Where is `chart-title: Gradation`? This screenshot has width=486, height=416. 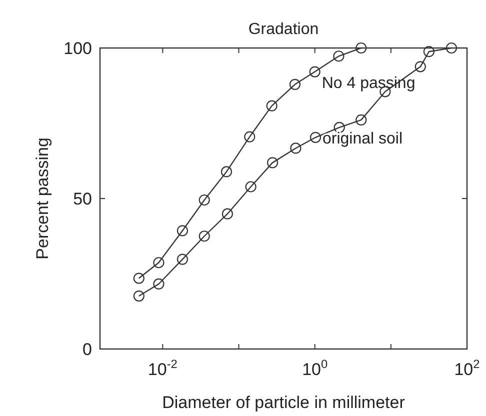
chart-title: Gradation is located at coordinates (283, 29).